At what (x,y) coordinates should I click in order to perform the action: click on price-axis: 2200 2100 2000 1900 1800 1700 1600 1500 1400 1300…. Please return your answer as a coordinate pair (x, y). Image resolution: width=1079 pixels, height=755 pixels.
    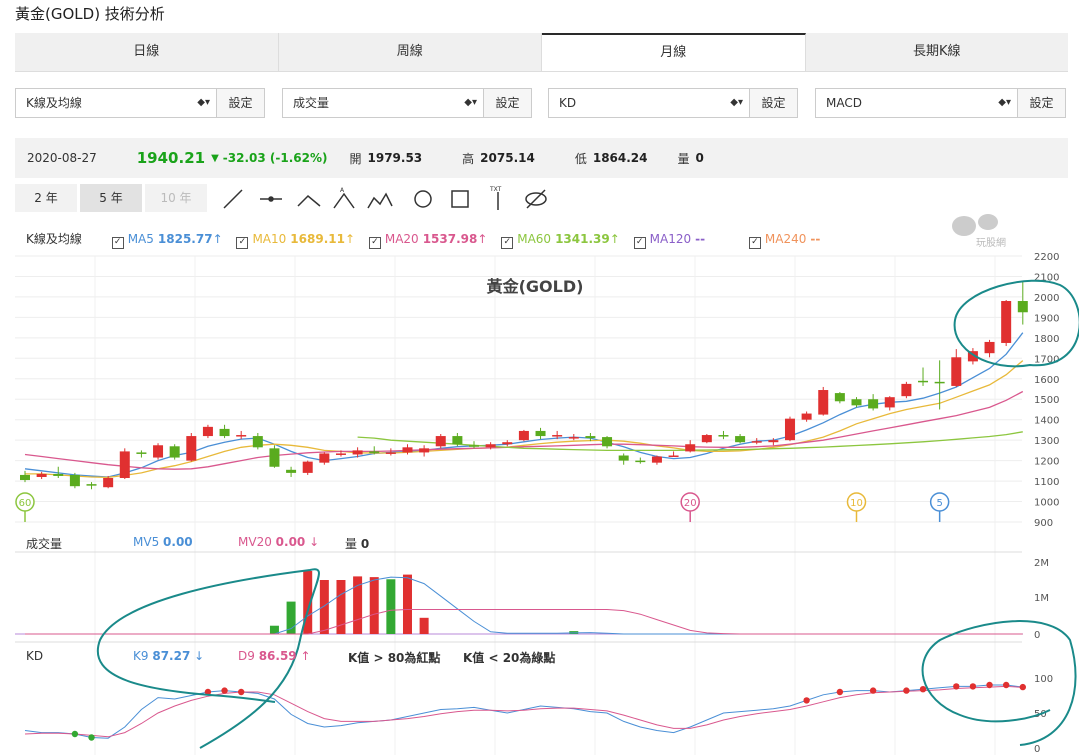
    Looking at the image, I should click on (1046, 390).